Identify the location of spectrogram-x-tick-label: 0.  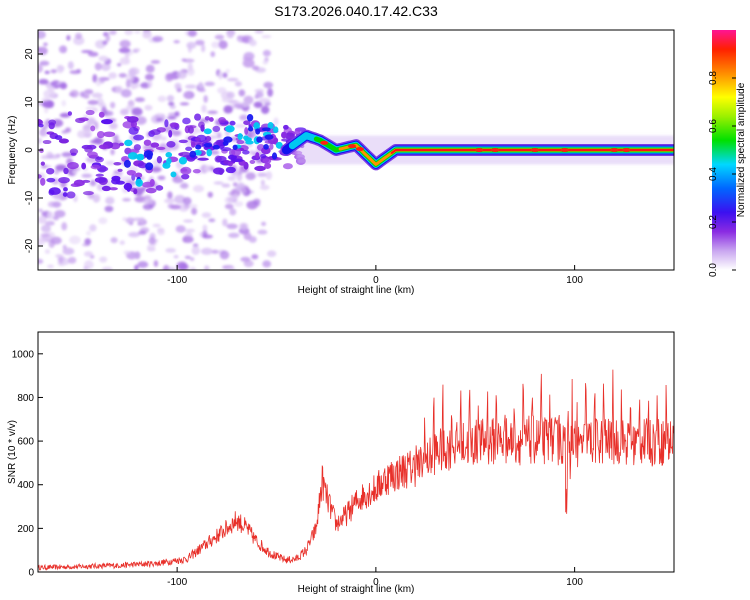
(376, 280).